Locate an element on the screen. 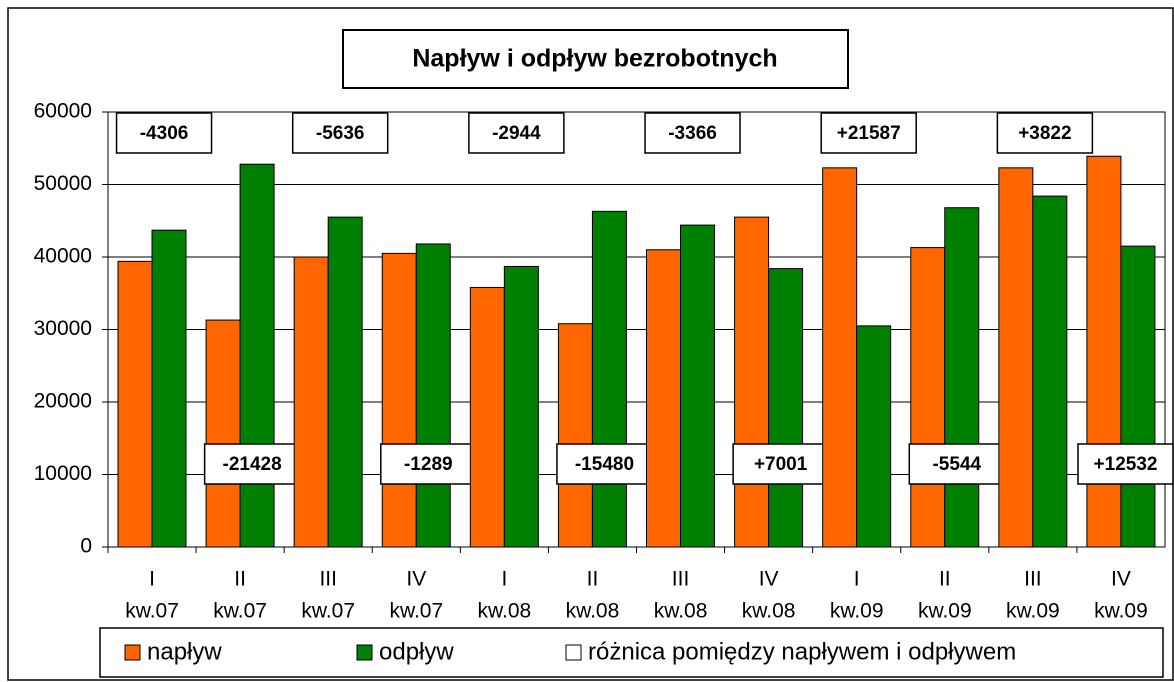 The image size is (1174, 682). difference-label: +21587 is located at coordinates (869, 133).